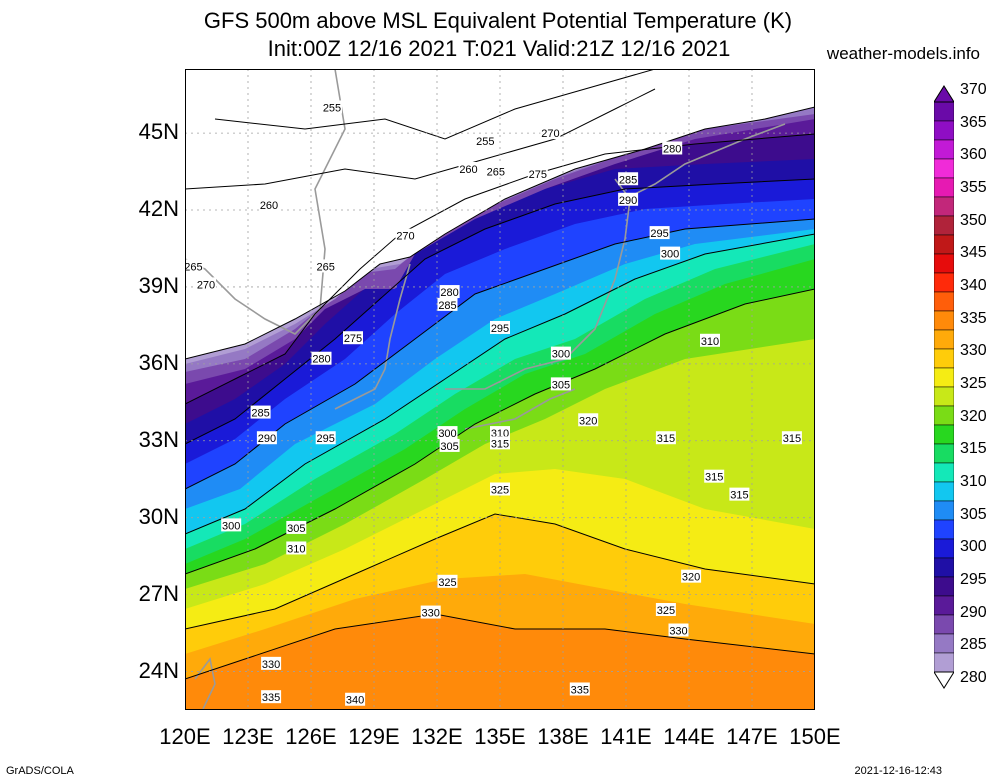 The image size is (1000, 779). What do you see at coordinates (898, 771) in the screenshot?
I see `footer-right: 2021-12-16-12:43` at bounding box center [898, 771].